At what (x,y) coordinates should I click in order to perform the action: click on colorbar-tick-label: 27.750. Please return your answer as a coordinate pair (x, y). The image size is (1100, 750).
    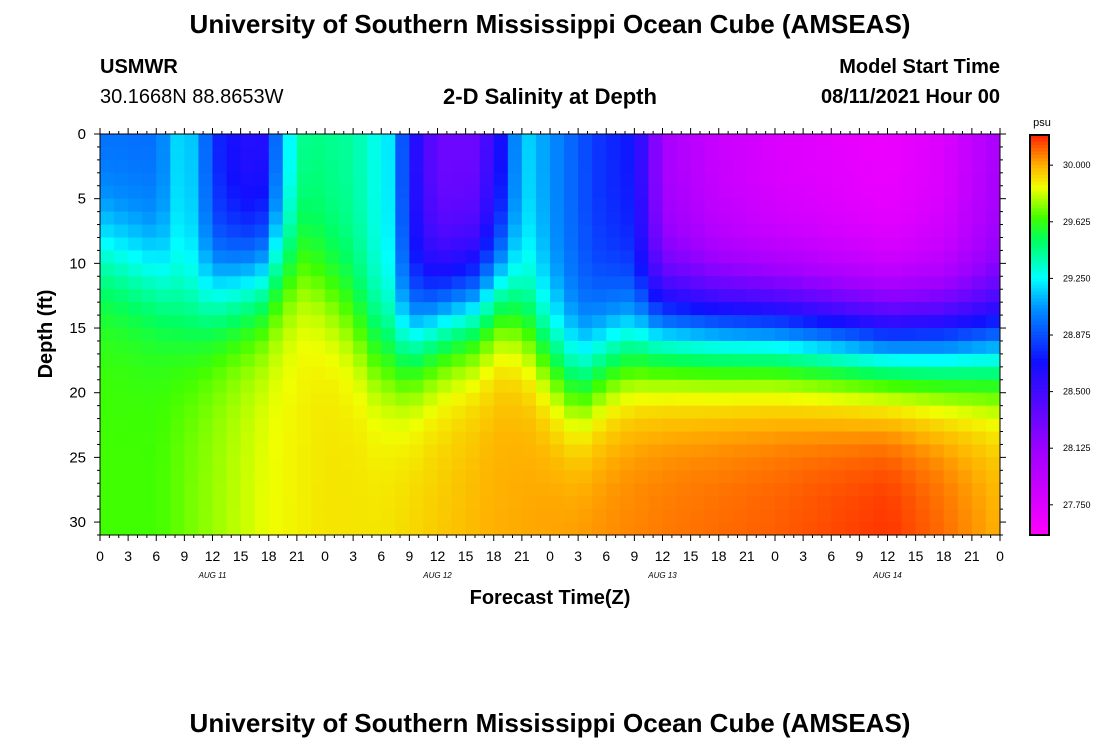
    Looking at the image, I should click on (1077, 505).